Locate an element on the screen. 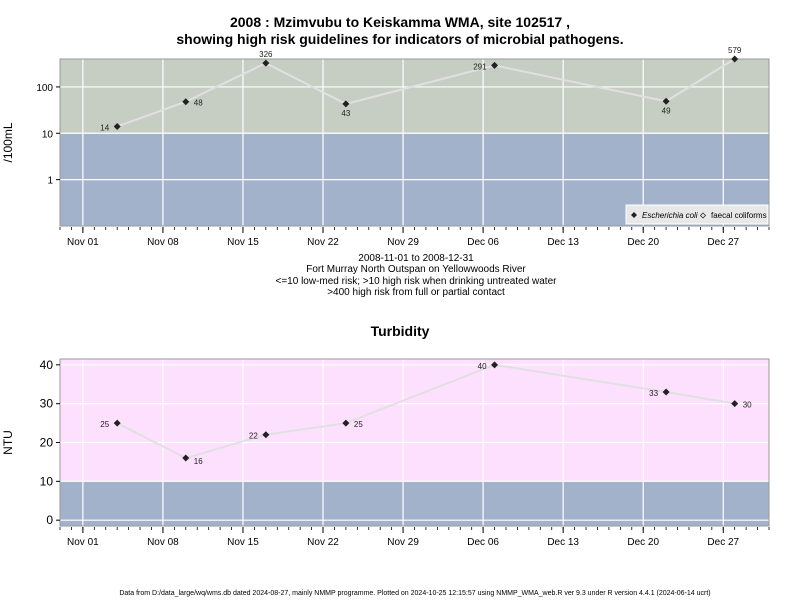  data-label: 43 is located at coordinates (345, 113).